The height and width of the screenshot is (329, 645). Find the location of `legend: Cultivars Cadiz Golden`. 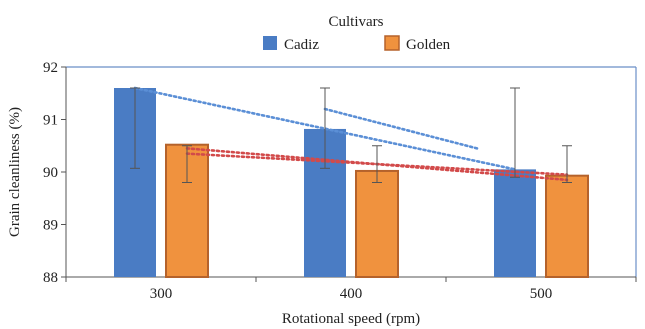

legend: Cultivars Cadiz Golden is located at coordinates (357, 33).